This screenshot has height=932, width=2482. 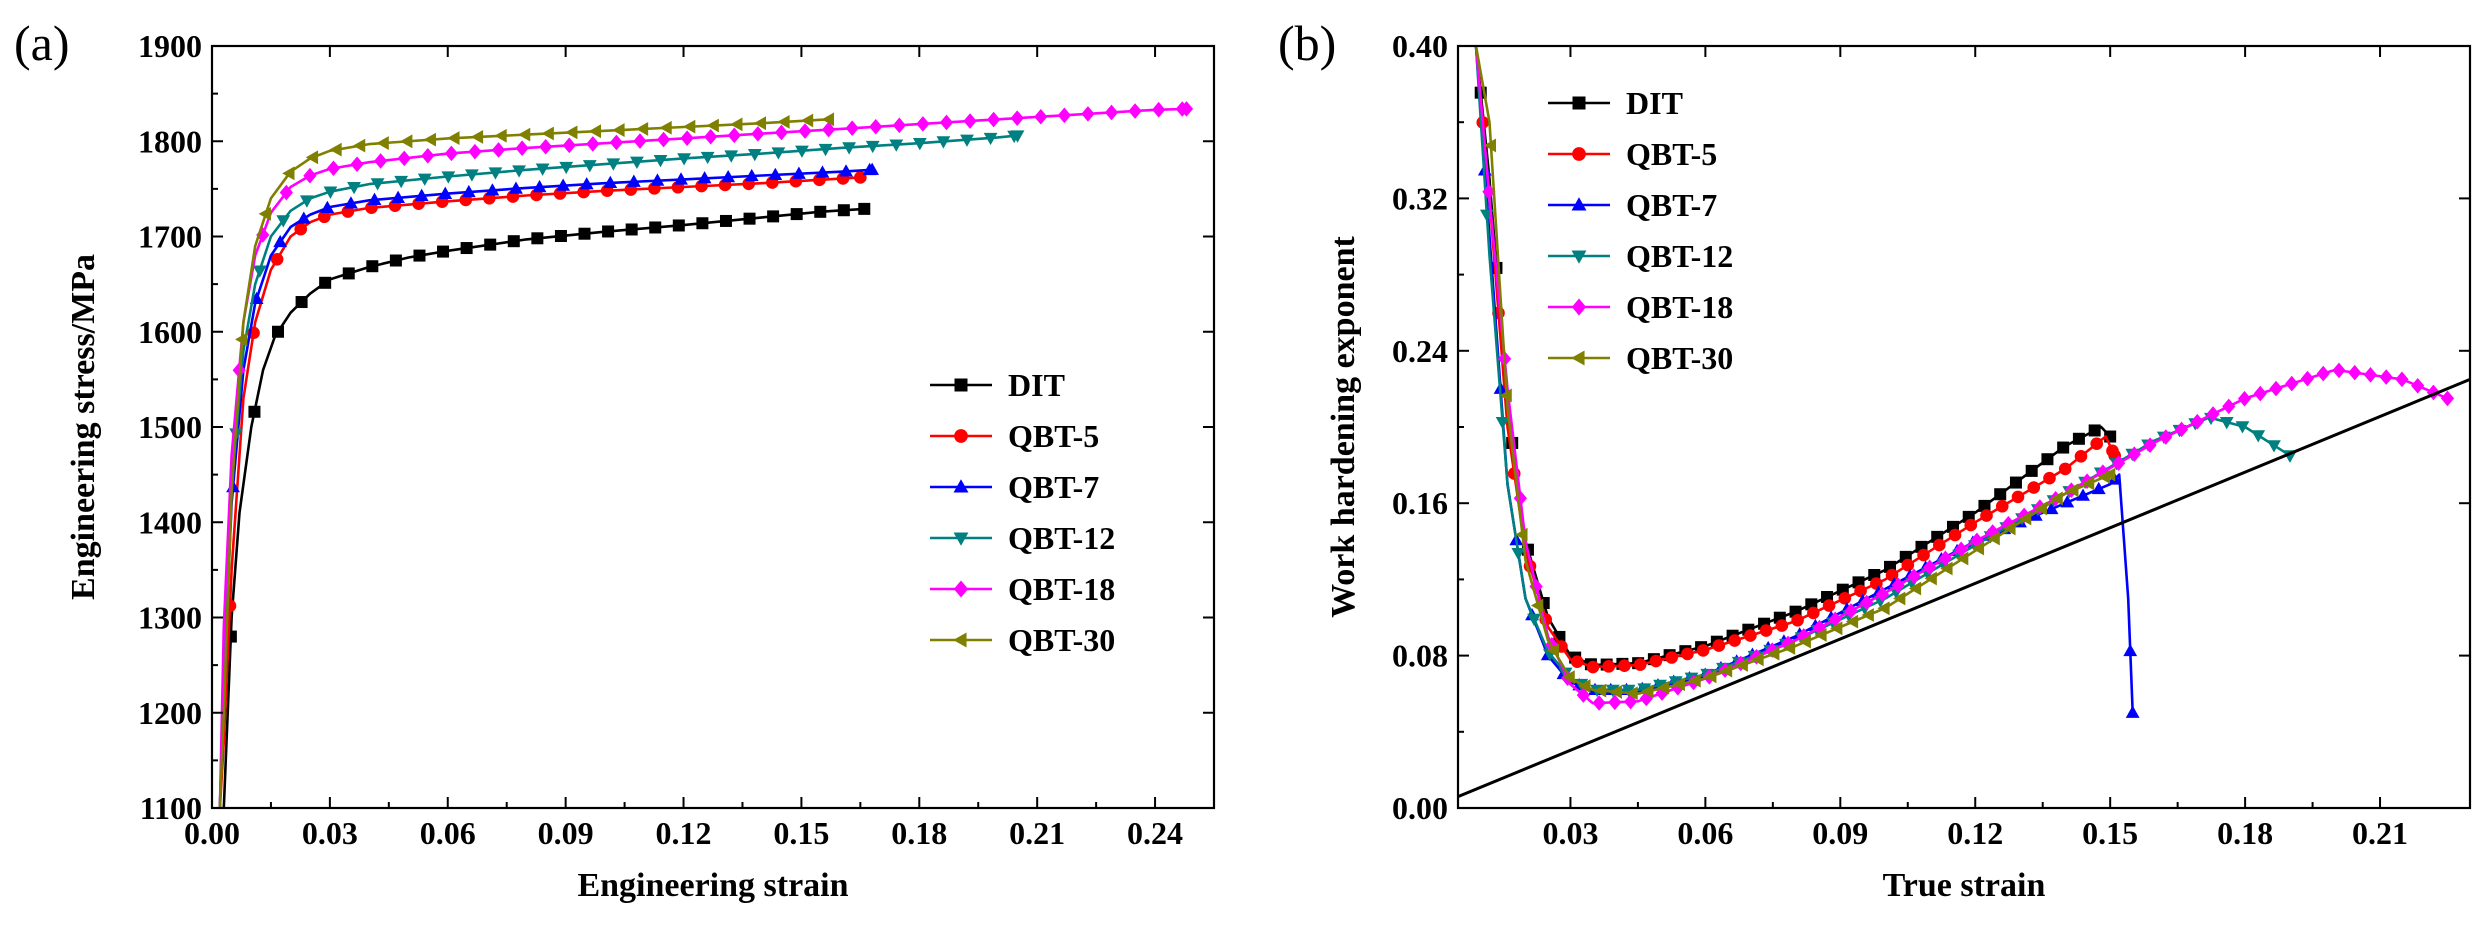 What do you see at coordinates (1705, 833) in the screenshot?
I see `x-tick-label: 0.06` at bounding box center [1705, 833].